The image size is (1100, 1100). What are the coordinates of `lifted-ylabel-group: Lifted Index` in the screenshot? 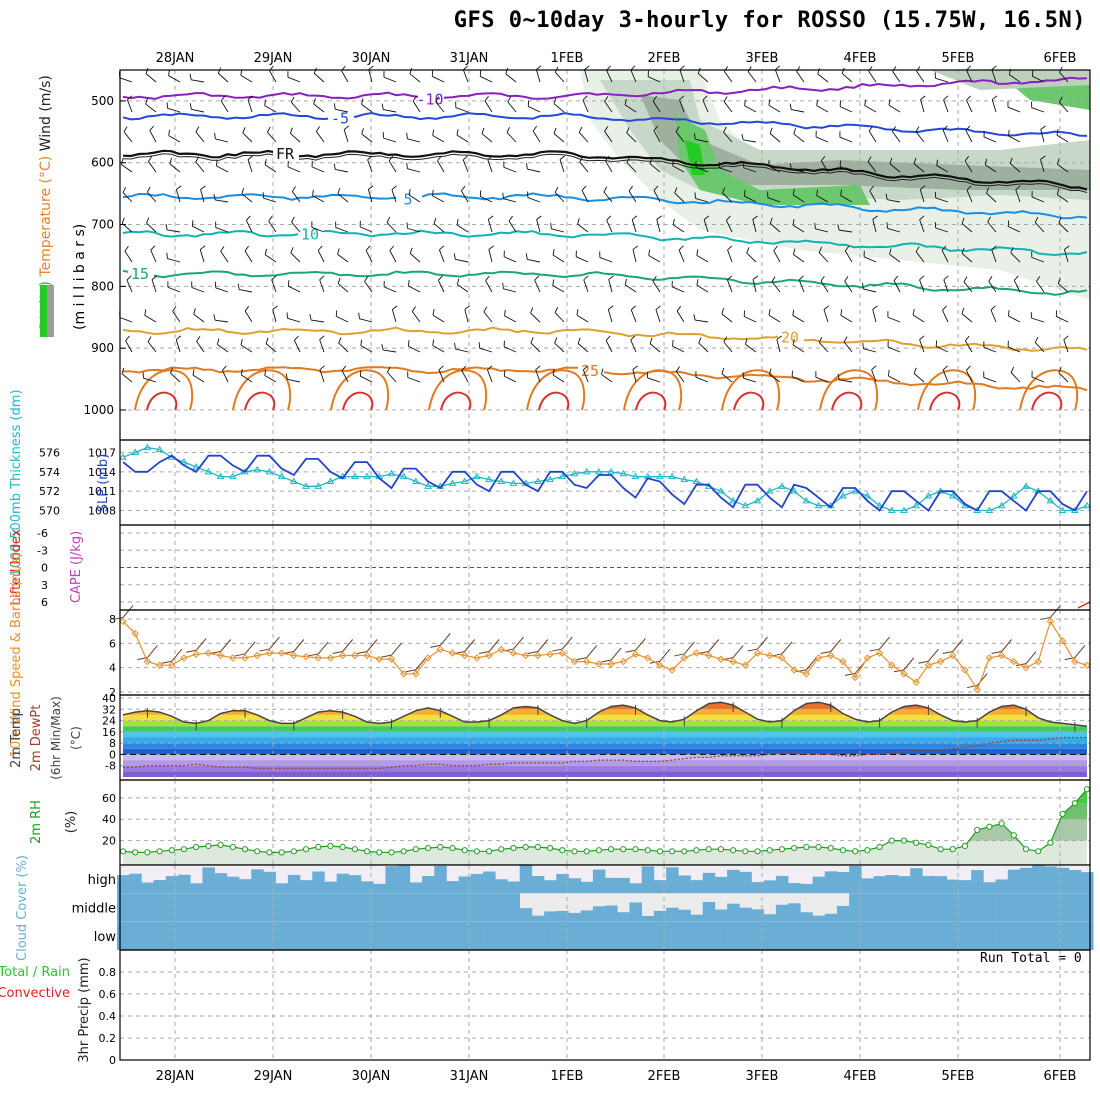 It's located at (16, 566).